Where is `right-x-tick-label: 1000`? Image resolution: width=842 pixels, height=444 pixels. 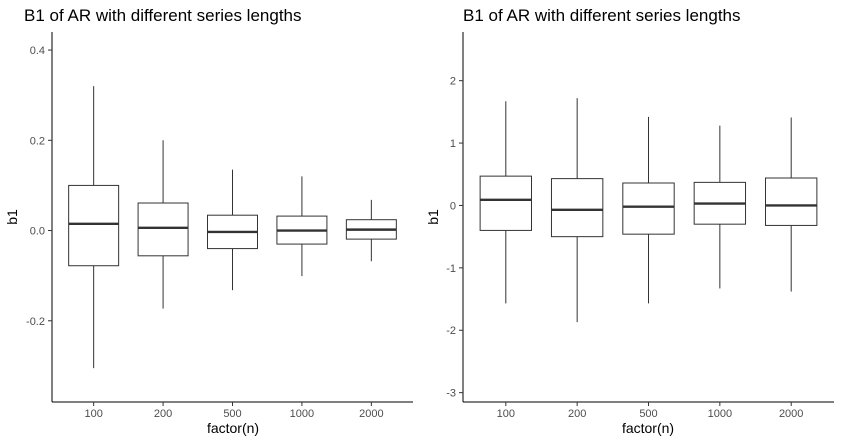 right-x-tick-label: 1000 is located at coordinates (720, 414).